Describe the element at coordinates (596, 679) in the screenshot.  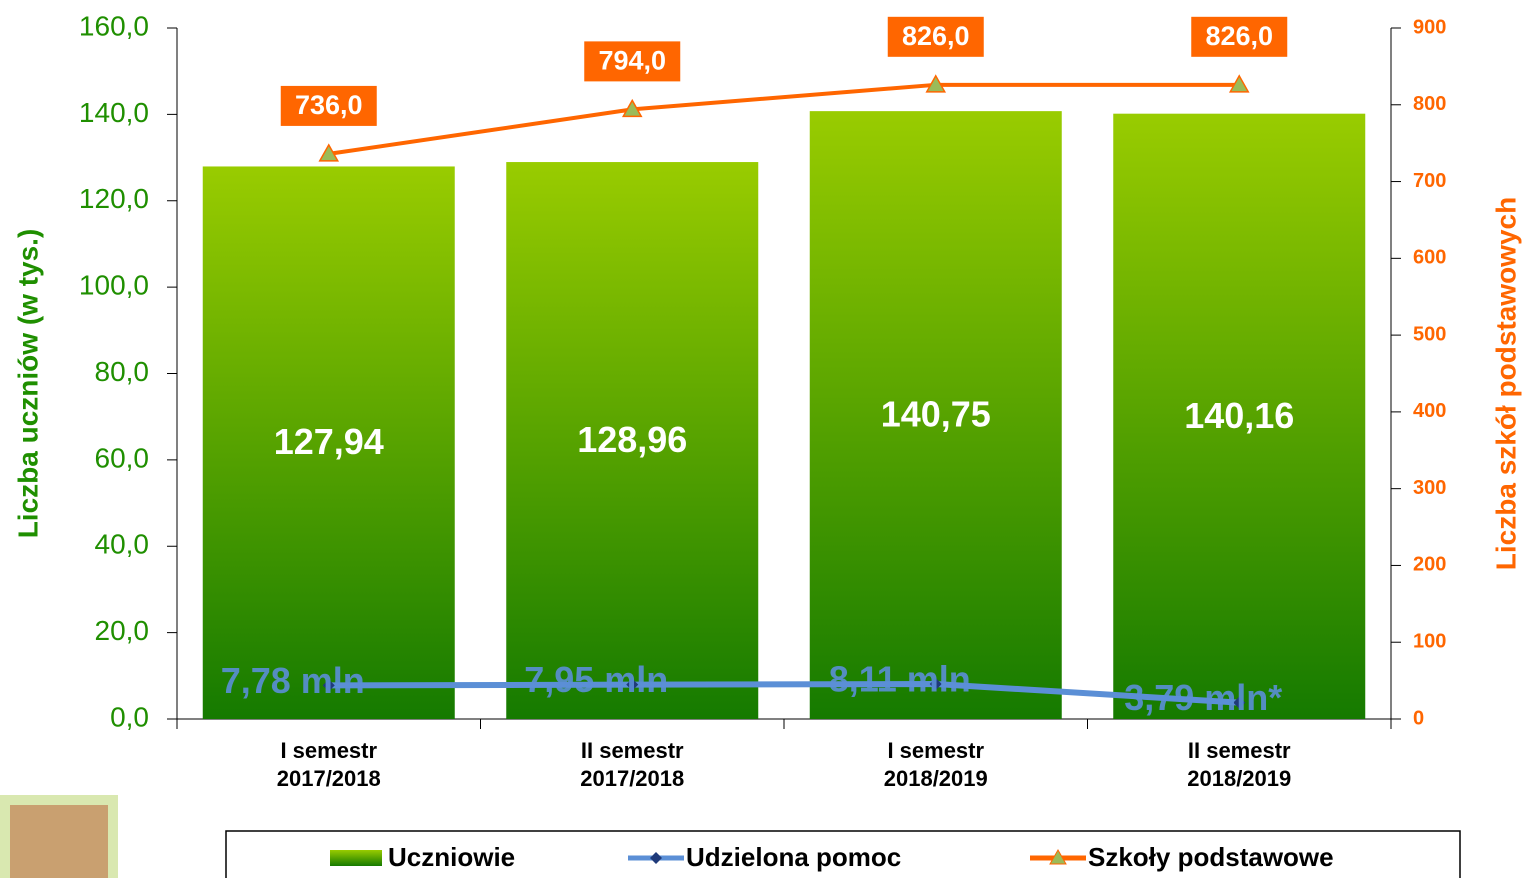
I see `line-value-label: 7,95 mln` at that location.